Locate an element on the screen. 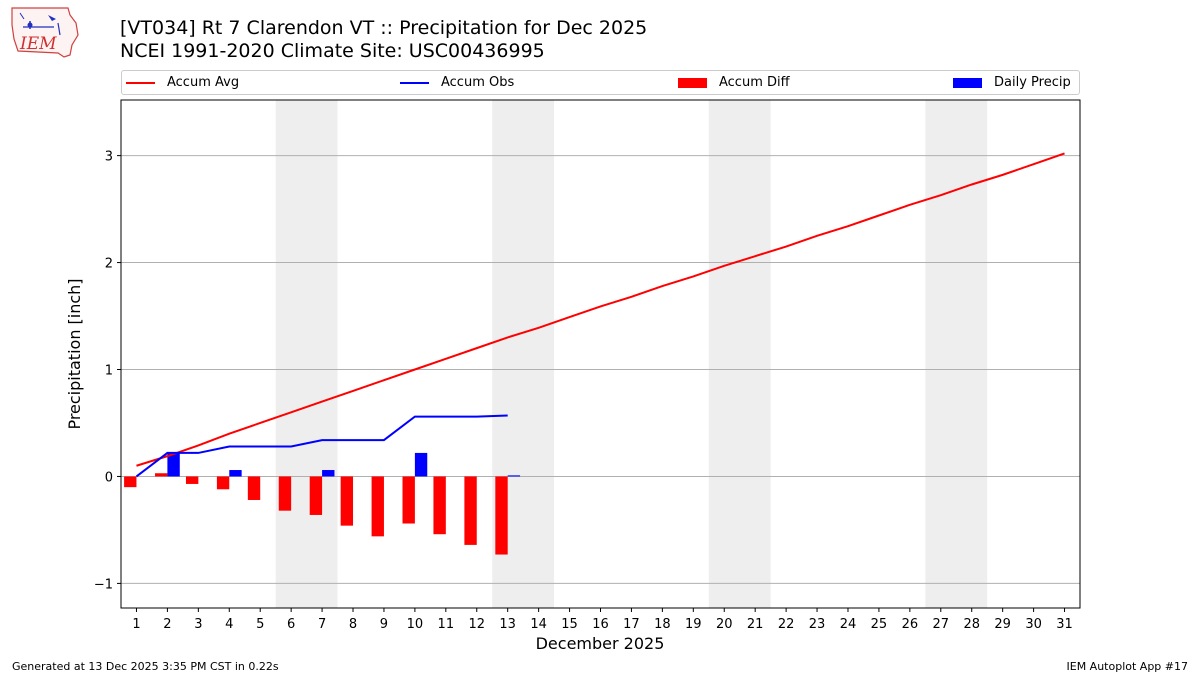 Image resolution: width=1200 pixels, height=675 pixels. x-tick-label: 5 is located at coordinates (260, 624).